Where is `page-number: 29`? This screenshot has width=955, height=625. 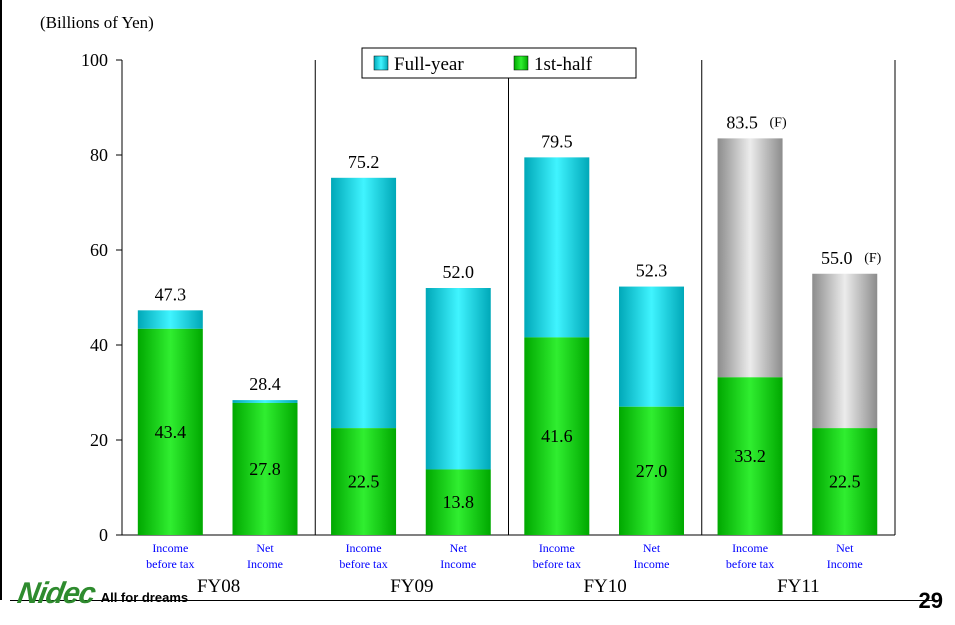
page-number: 29 is located at coordinates (930, 600).